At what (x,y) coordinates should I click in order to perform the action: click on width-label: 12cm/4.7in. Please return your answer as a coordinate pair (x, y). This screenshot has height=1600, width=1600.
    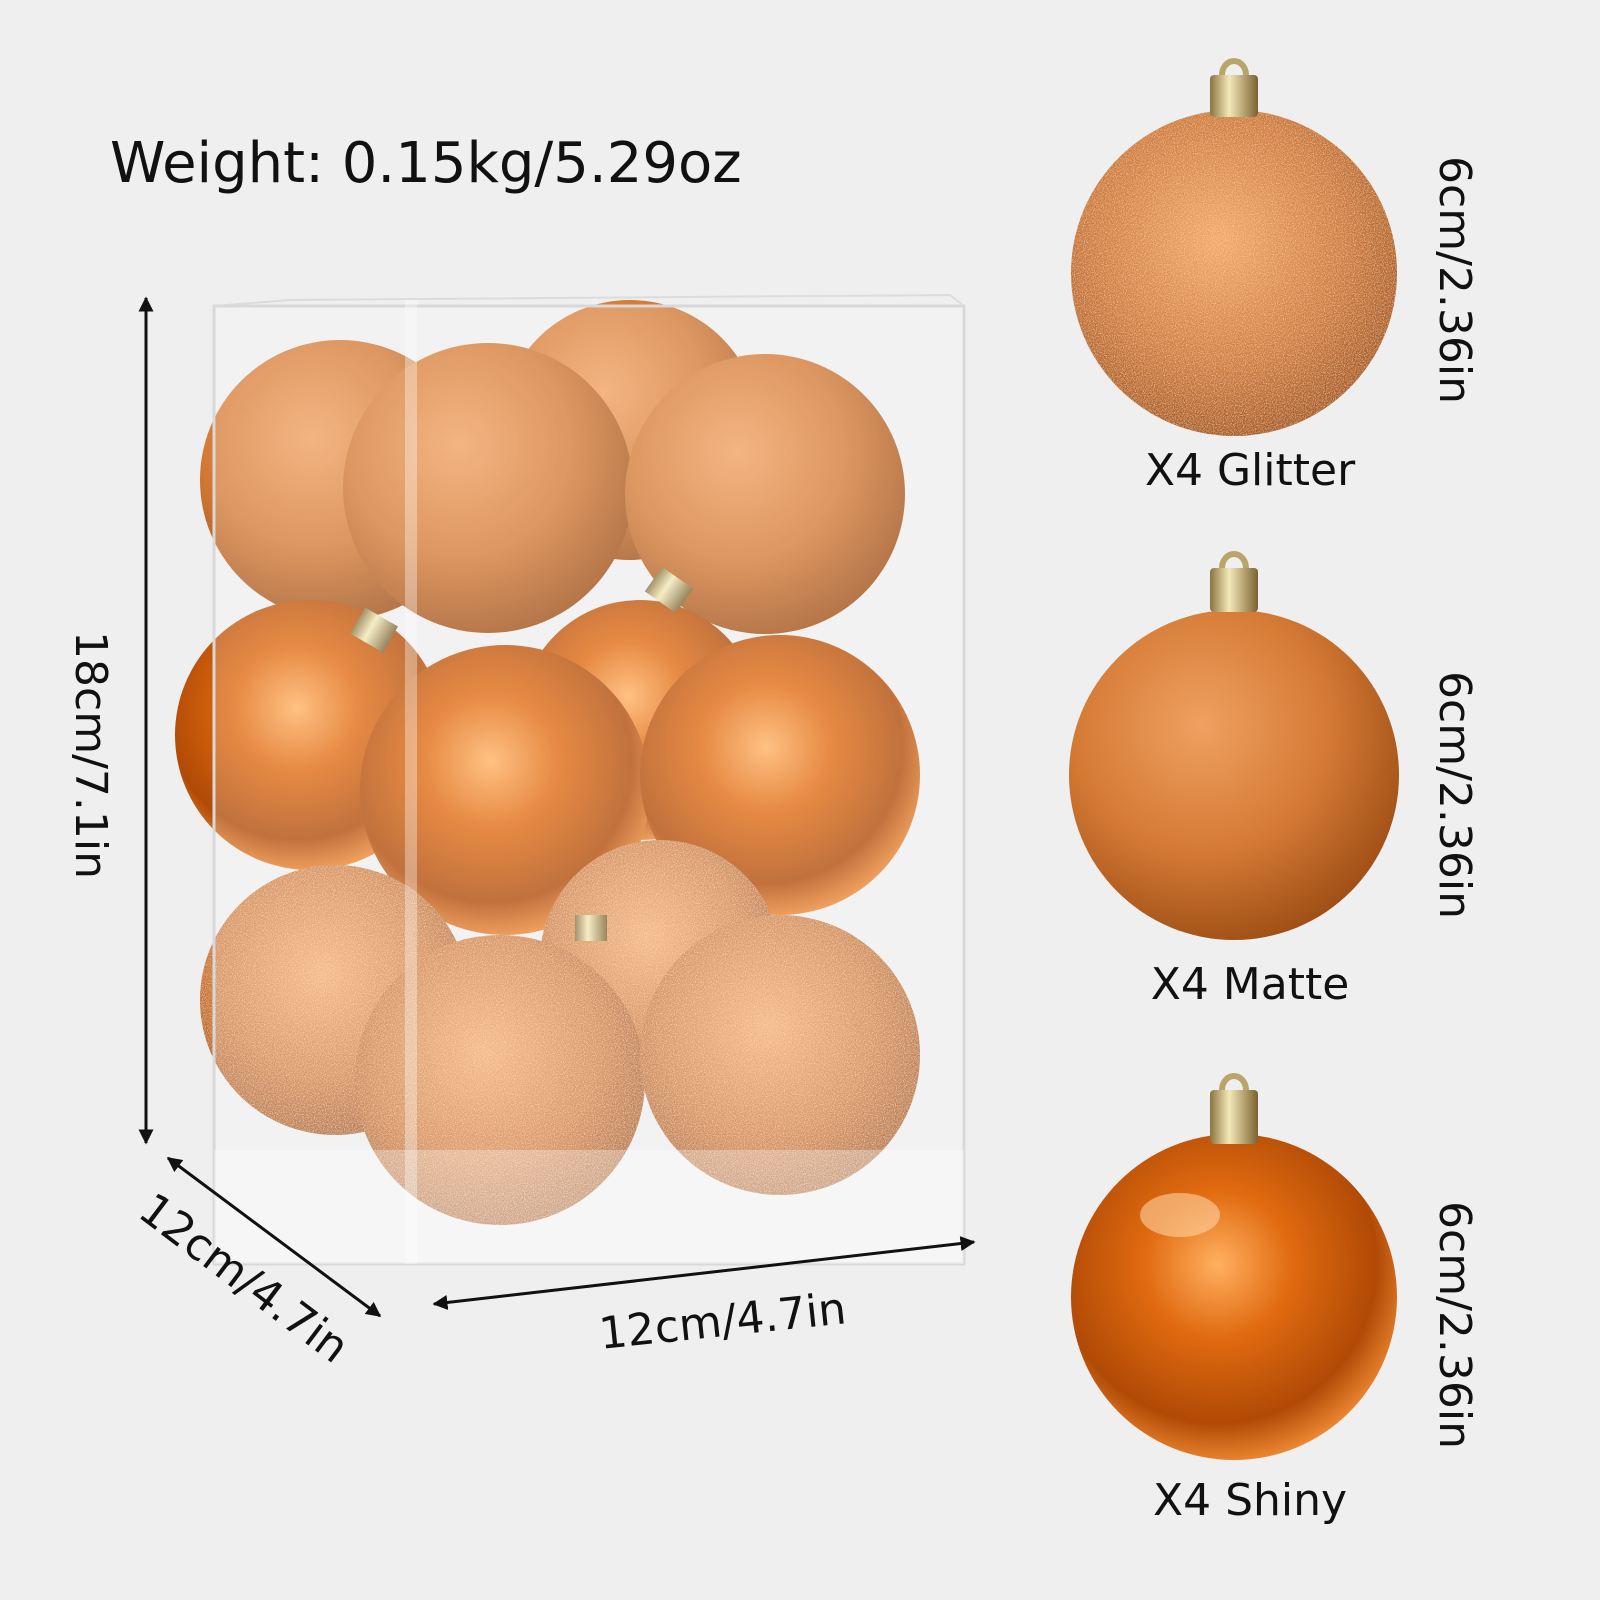
    Looking at the image, I should click on (723, 1321).